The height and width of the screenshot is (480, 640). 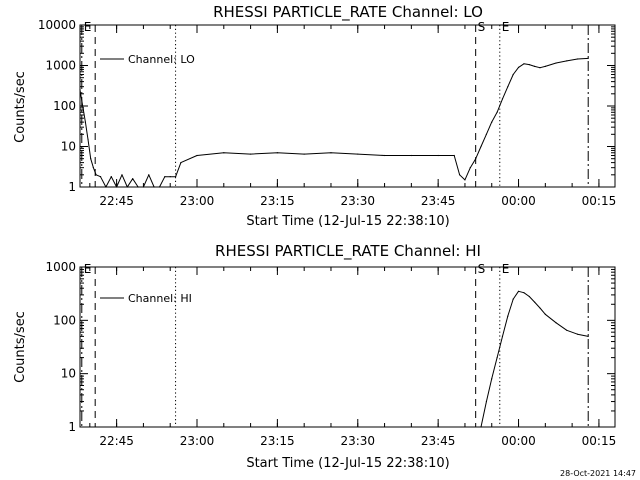 What do you see at coordinates (598, 473) in the screenshot?
I see `timestamp-label: 28-Oct-2021 14:47` at bounding box center [598, 473].